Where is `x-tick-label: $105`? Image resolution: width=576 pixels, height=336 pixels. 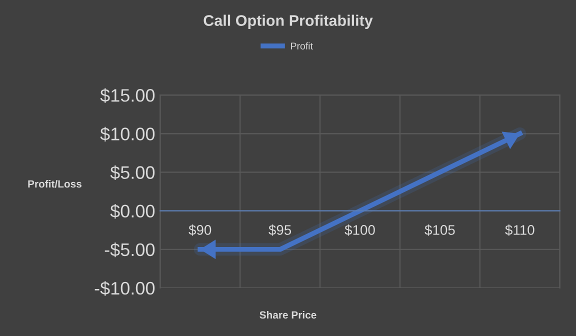
x-tick-label: $105 is located at coordinates (439, 230).